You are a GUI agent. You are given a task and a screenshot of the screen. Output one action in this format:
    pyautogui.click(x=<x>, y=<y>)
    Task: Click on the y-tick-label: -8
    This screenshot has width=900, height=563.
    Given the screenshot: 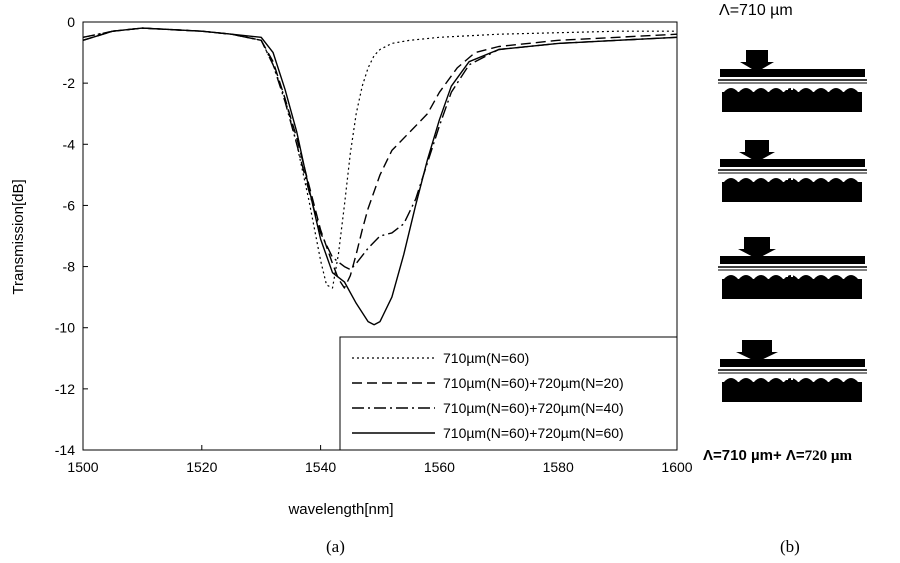 What is the action you would take?
    pyautogui.click(x=69, y=267)
    